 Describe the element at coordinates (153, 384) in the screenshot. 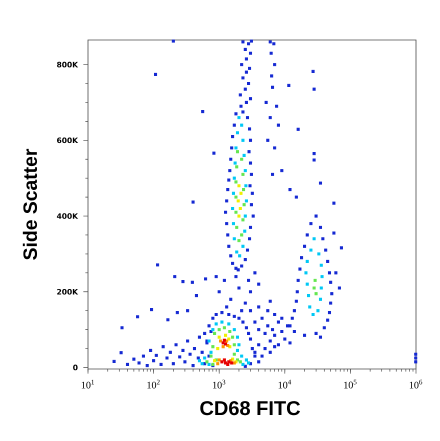

I see `x-tick-label: 10$^{2}$` at that location.